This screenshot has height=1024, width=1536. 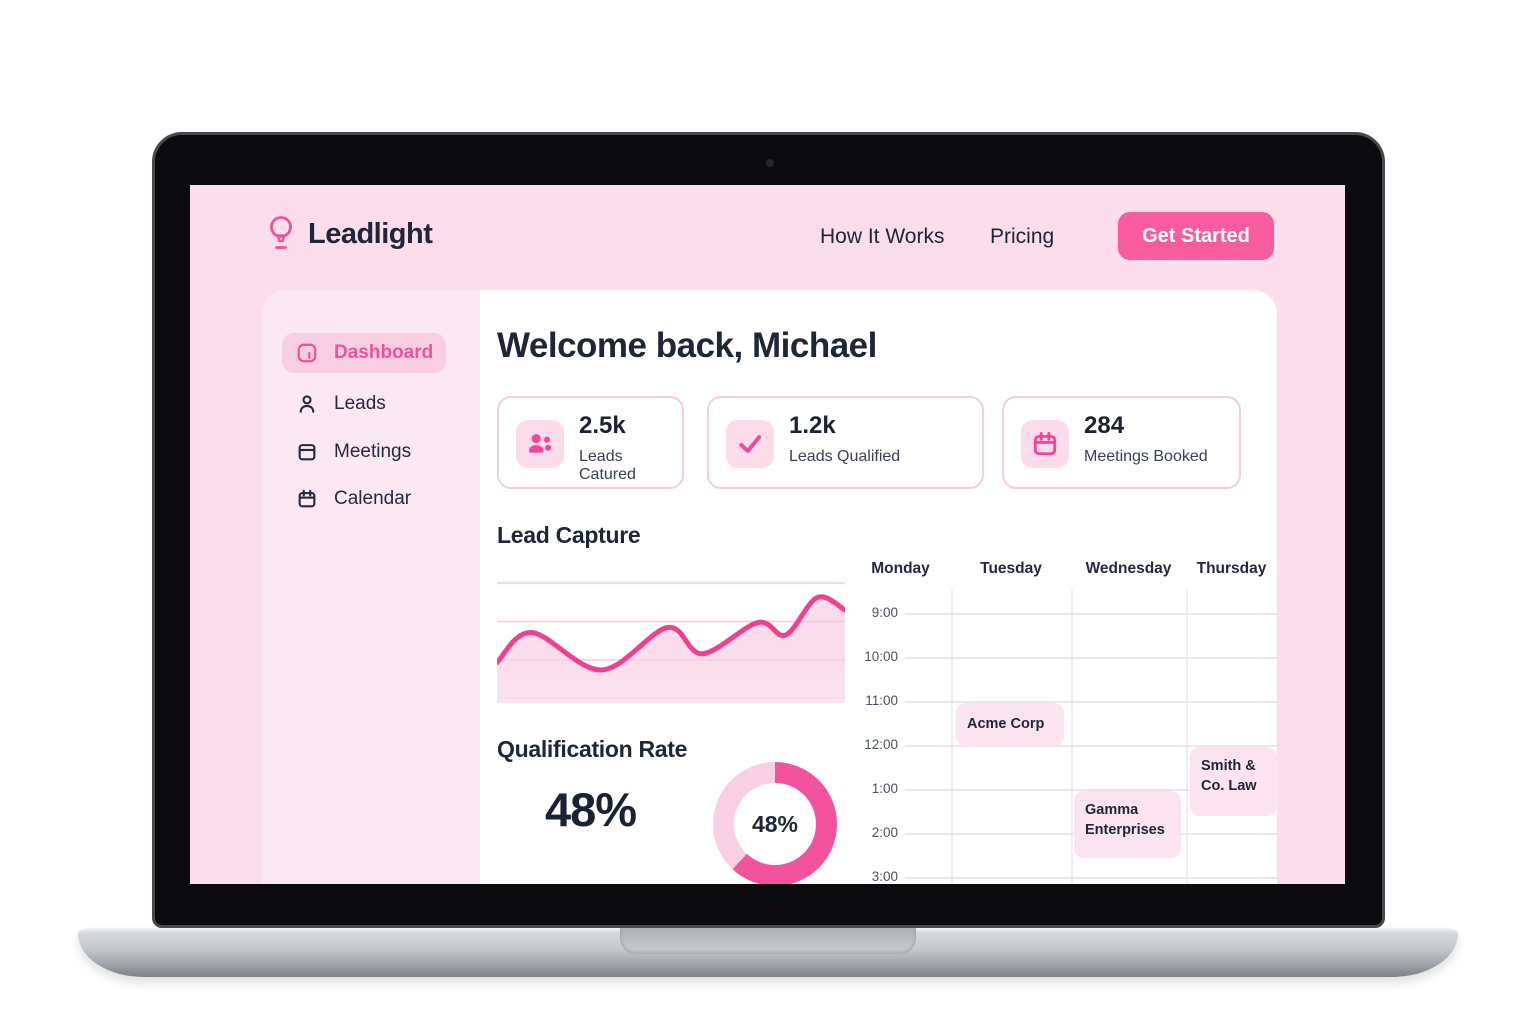 What do you see at coordinates (884, 612) in the screenshot?
I see `calendar-time-label: 9:00` at bounding box center [884, 612].